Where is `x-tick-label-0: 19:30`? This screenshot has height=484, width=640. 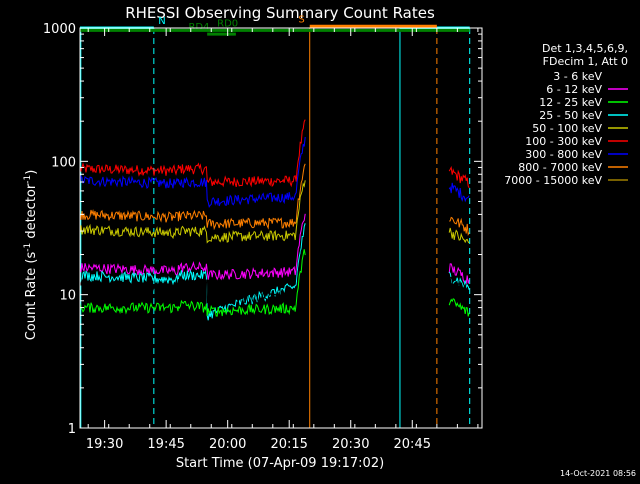 x-tick-label-0: 19:30 is located at coordinates (104, 444).